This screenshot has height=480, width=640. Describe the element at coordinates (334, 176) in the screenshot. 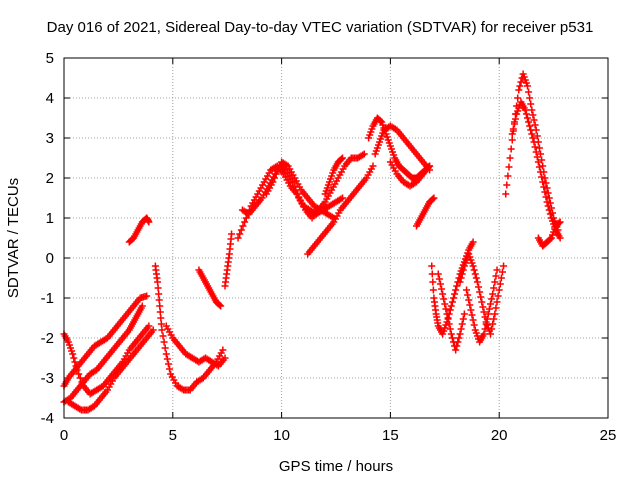

I see `series-arc-n` at that location.